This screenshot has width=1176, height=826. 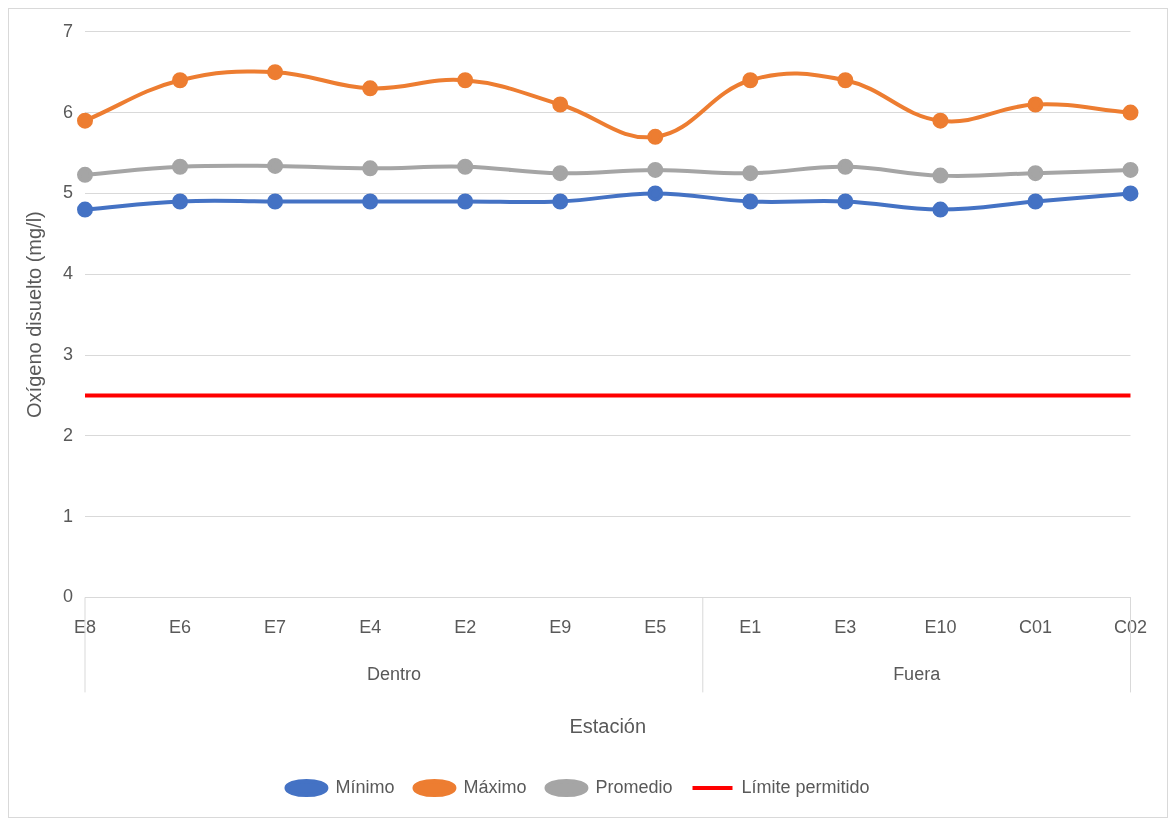 What do you see at coordinates (1130, 627) in the screenshot?
I see `x-tick-label: C02` at bounding box center [1130, 627].